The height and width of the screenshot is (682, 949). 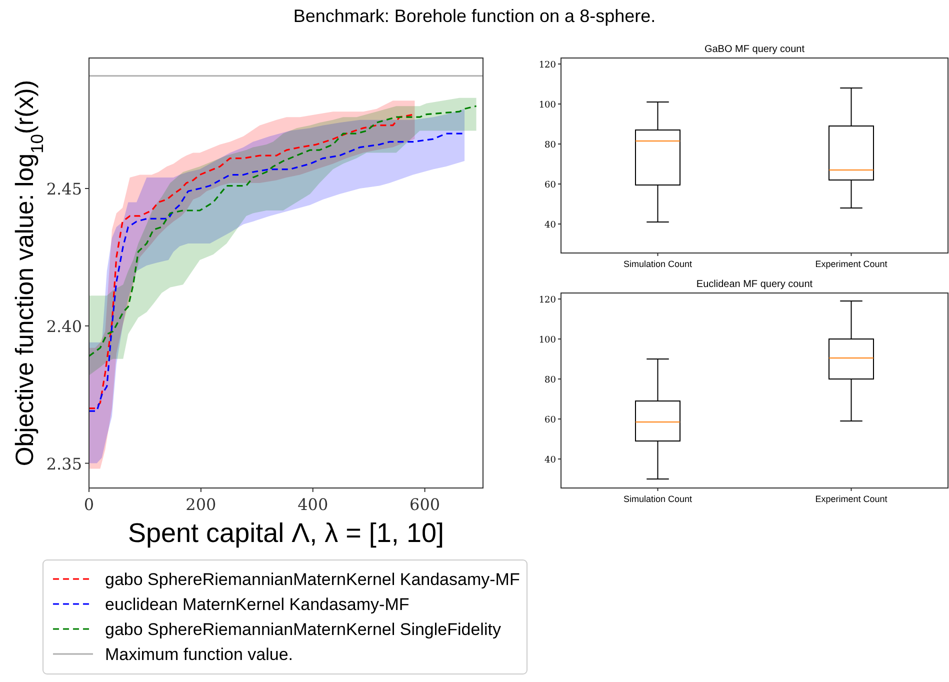 What do you see at coordinates (89, 504) in the screenshot?
I see `x-tick-label: 0` at bounding box center [89, 504].